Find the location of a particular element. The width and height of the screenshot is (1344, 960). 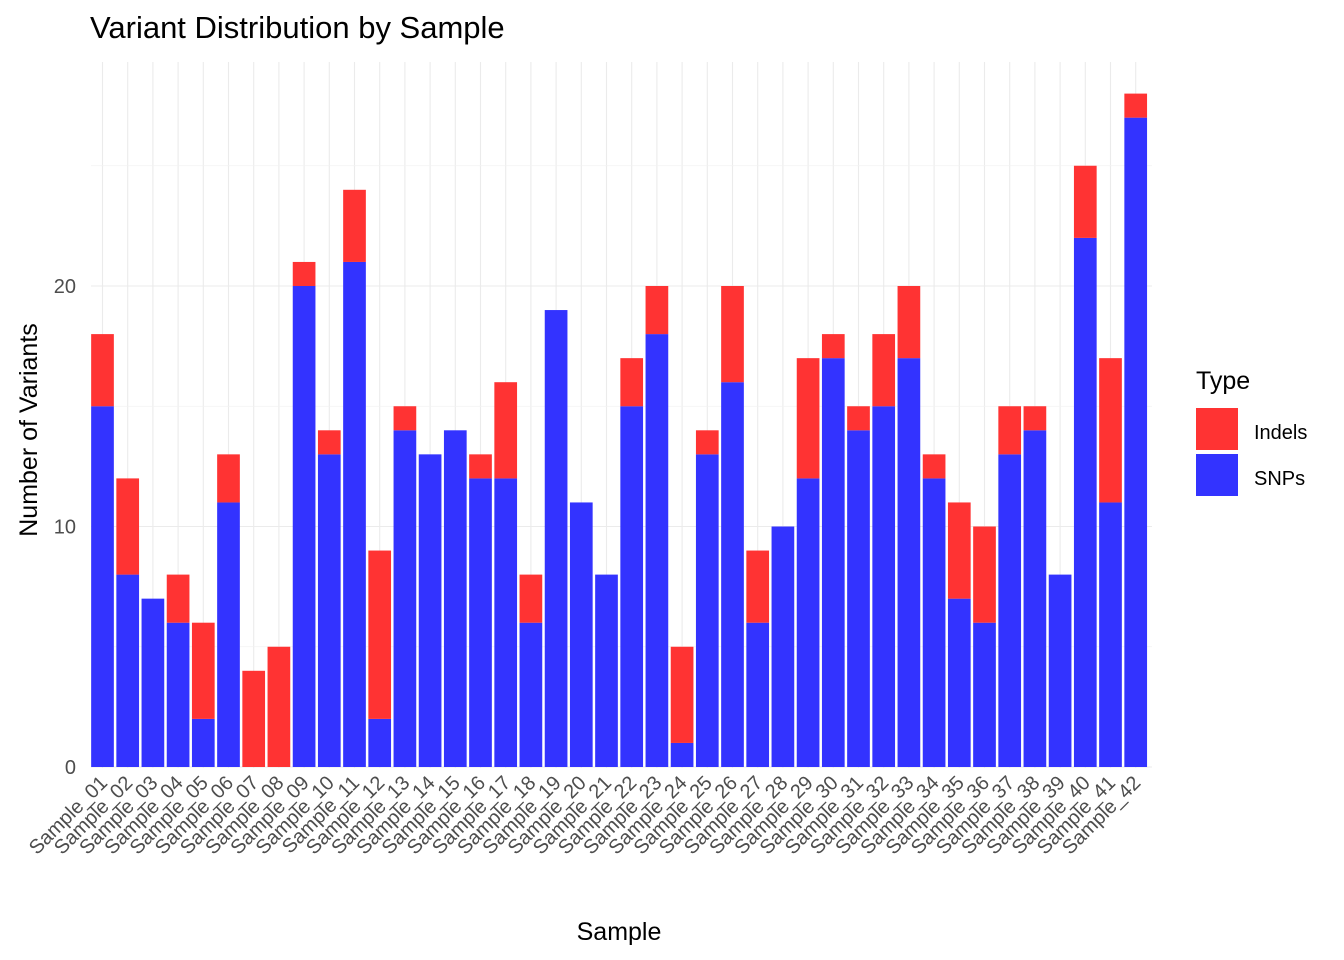

legend-key-snps is located at coordinates (1217, 475).